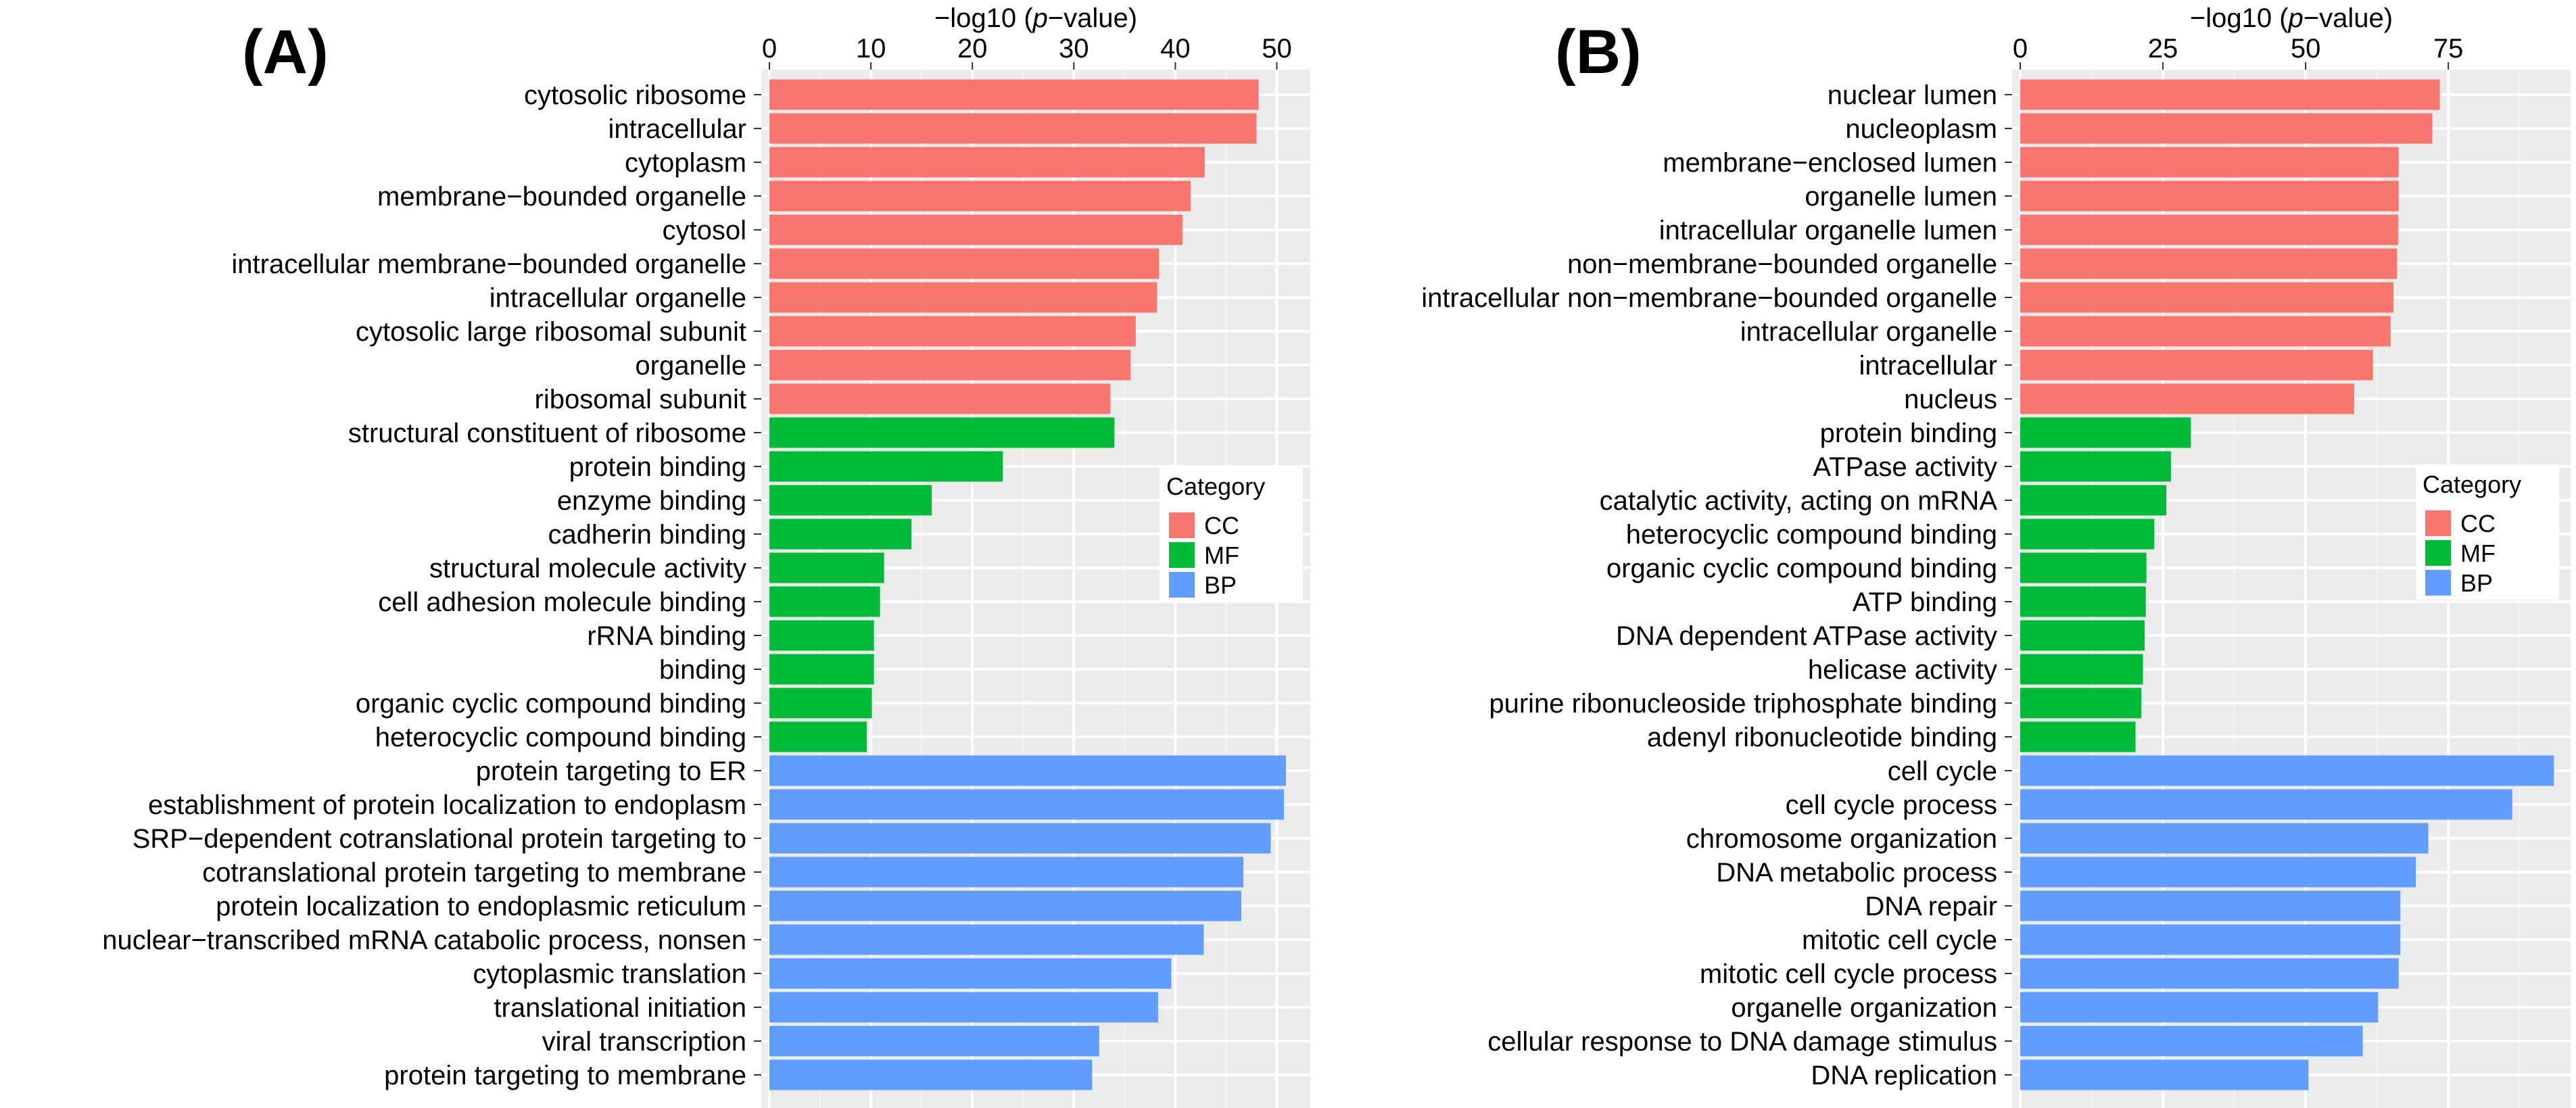 The image size is (2576, 1108). Describe the element at coordinates (1830, 163) in the screenshot. I see `category-tick-label: membrane−enclosed lumen` at that location.